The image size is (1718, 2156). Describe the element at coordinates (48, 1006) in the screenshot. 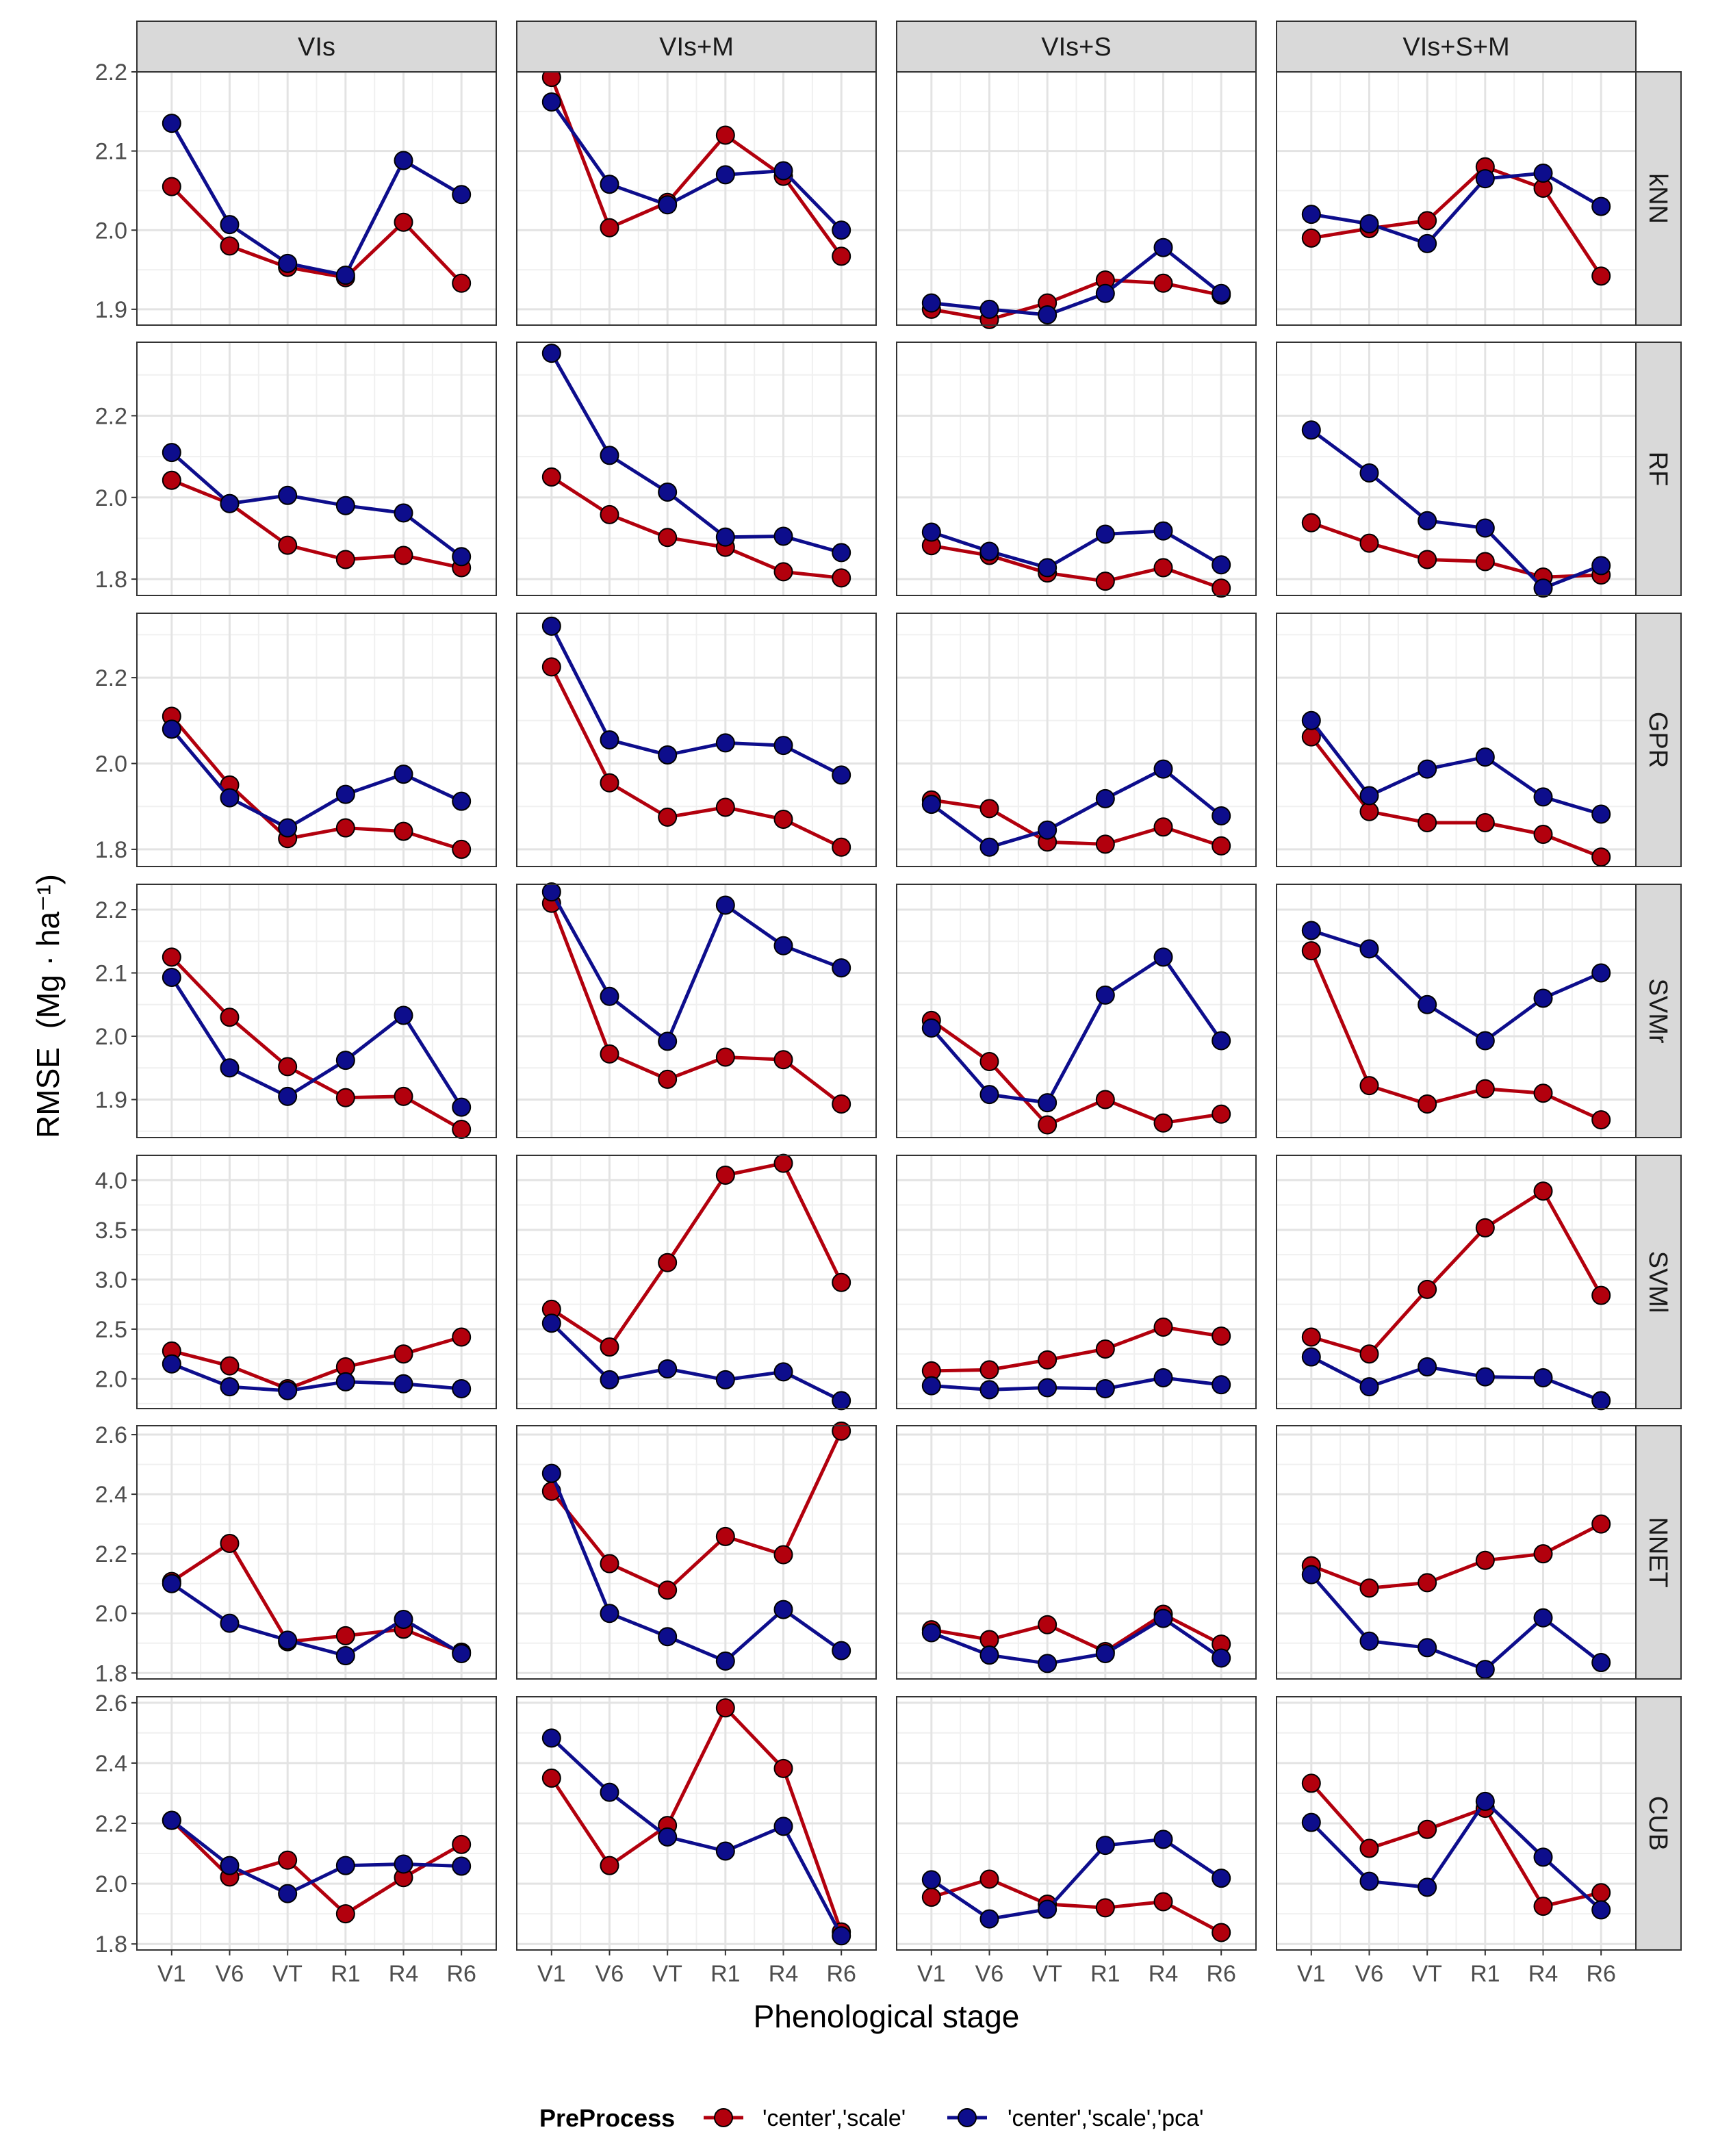

I see `y-axis-title: RMSE (Mg · ha⁻¹)` at that location.